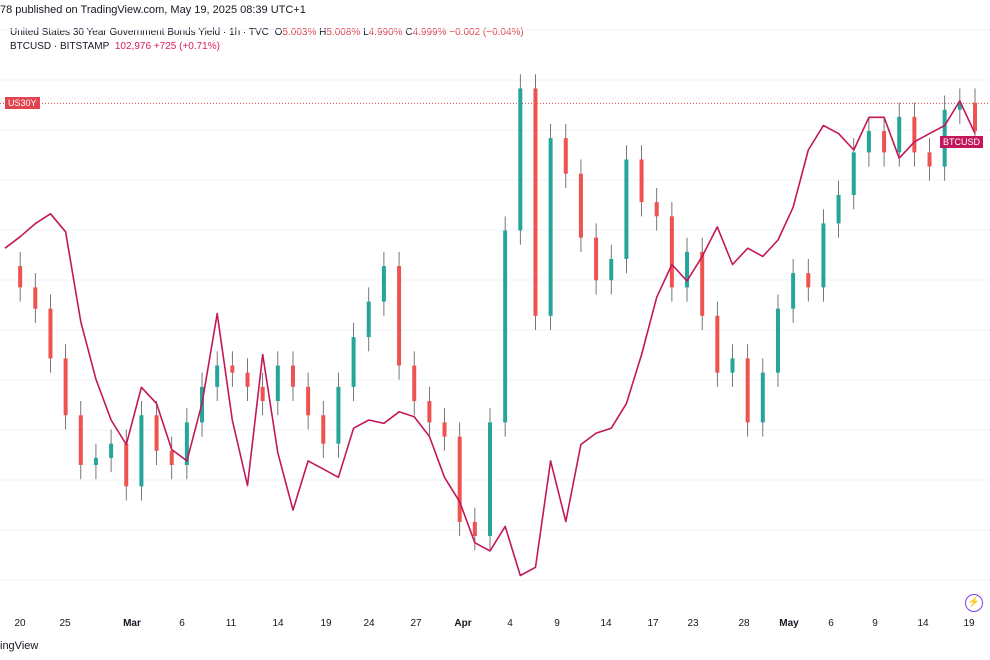 Image resolution: width=990 pixels, height=660 pixels. Describe the element at coordinates (385, 32) in the screenshot. I see `legend-low: 4.990%` at that location.